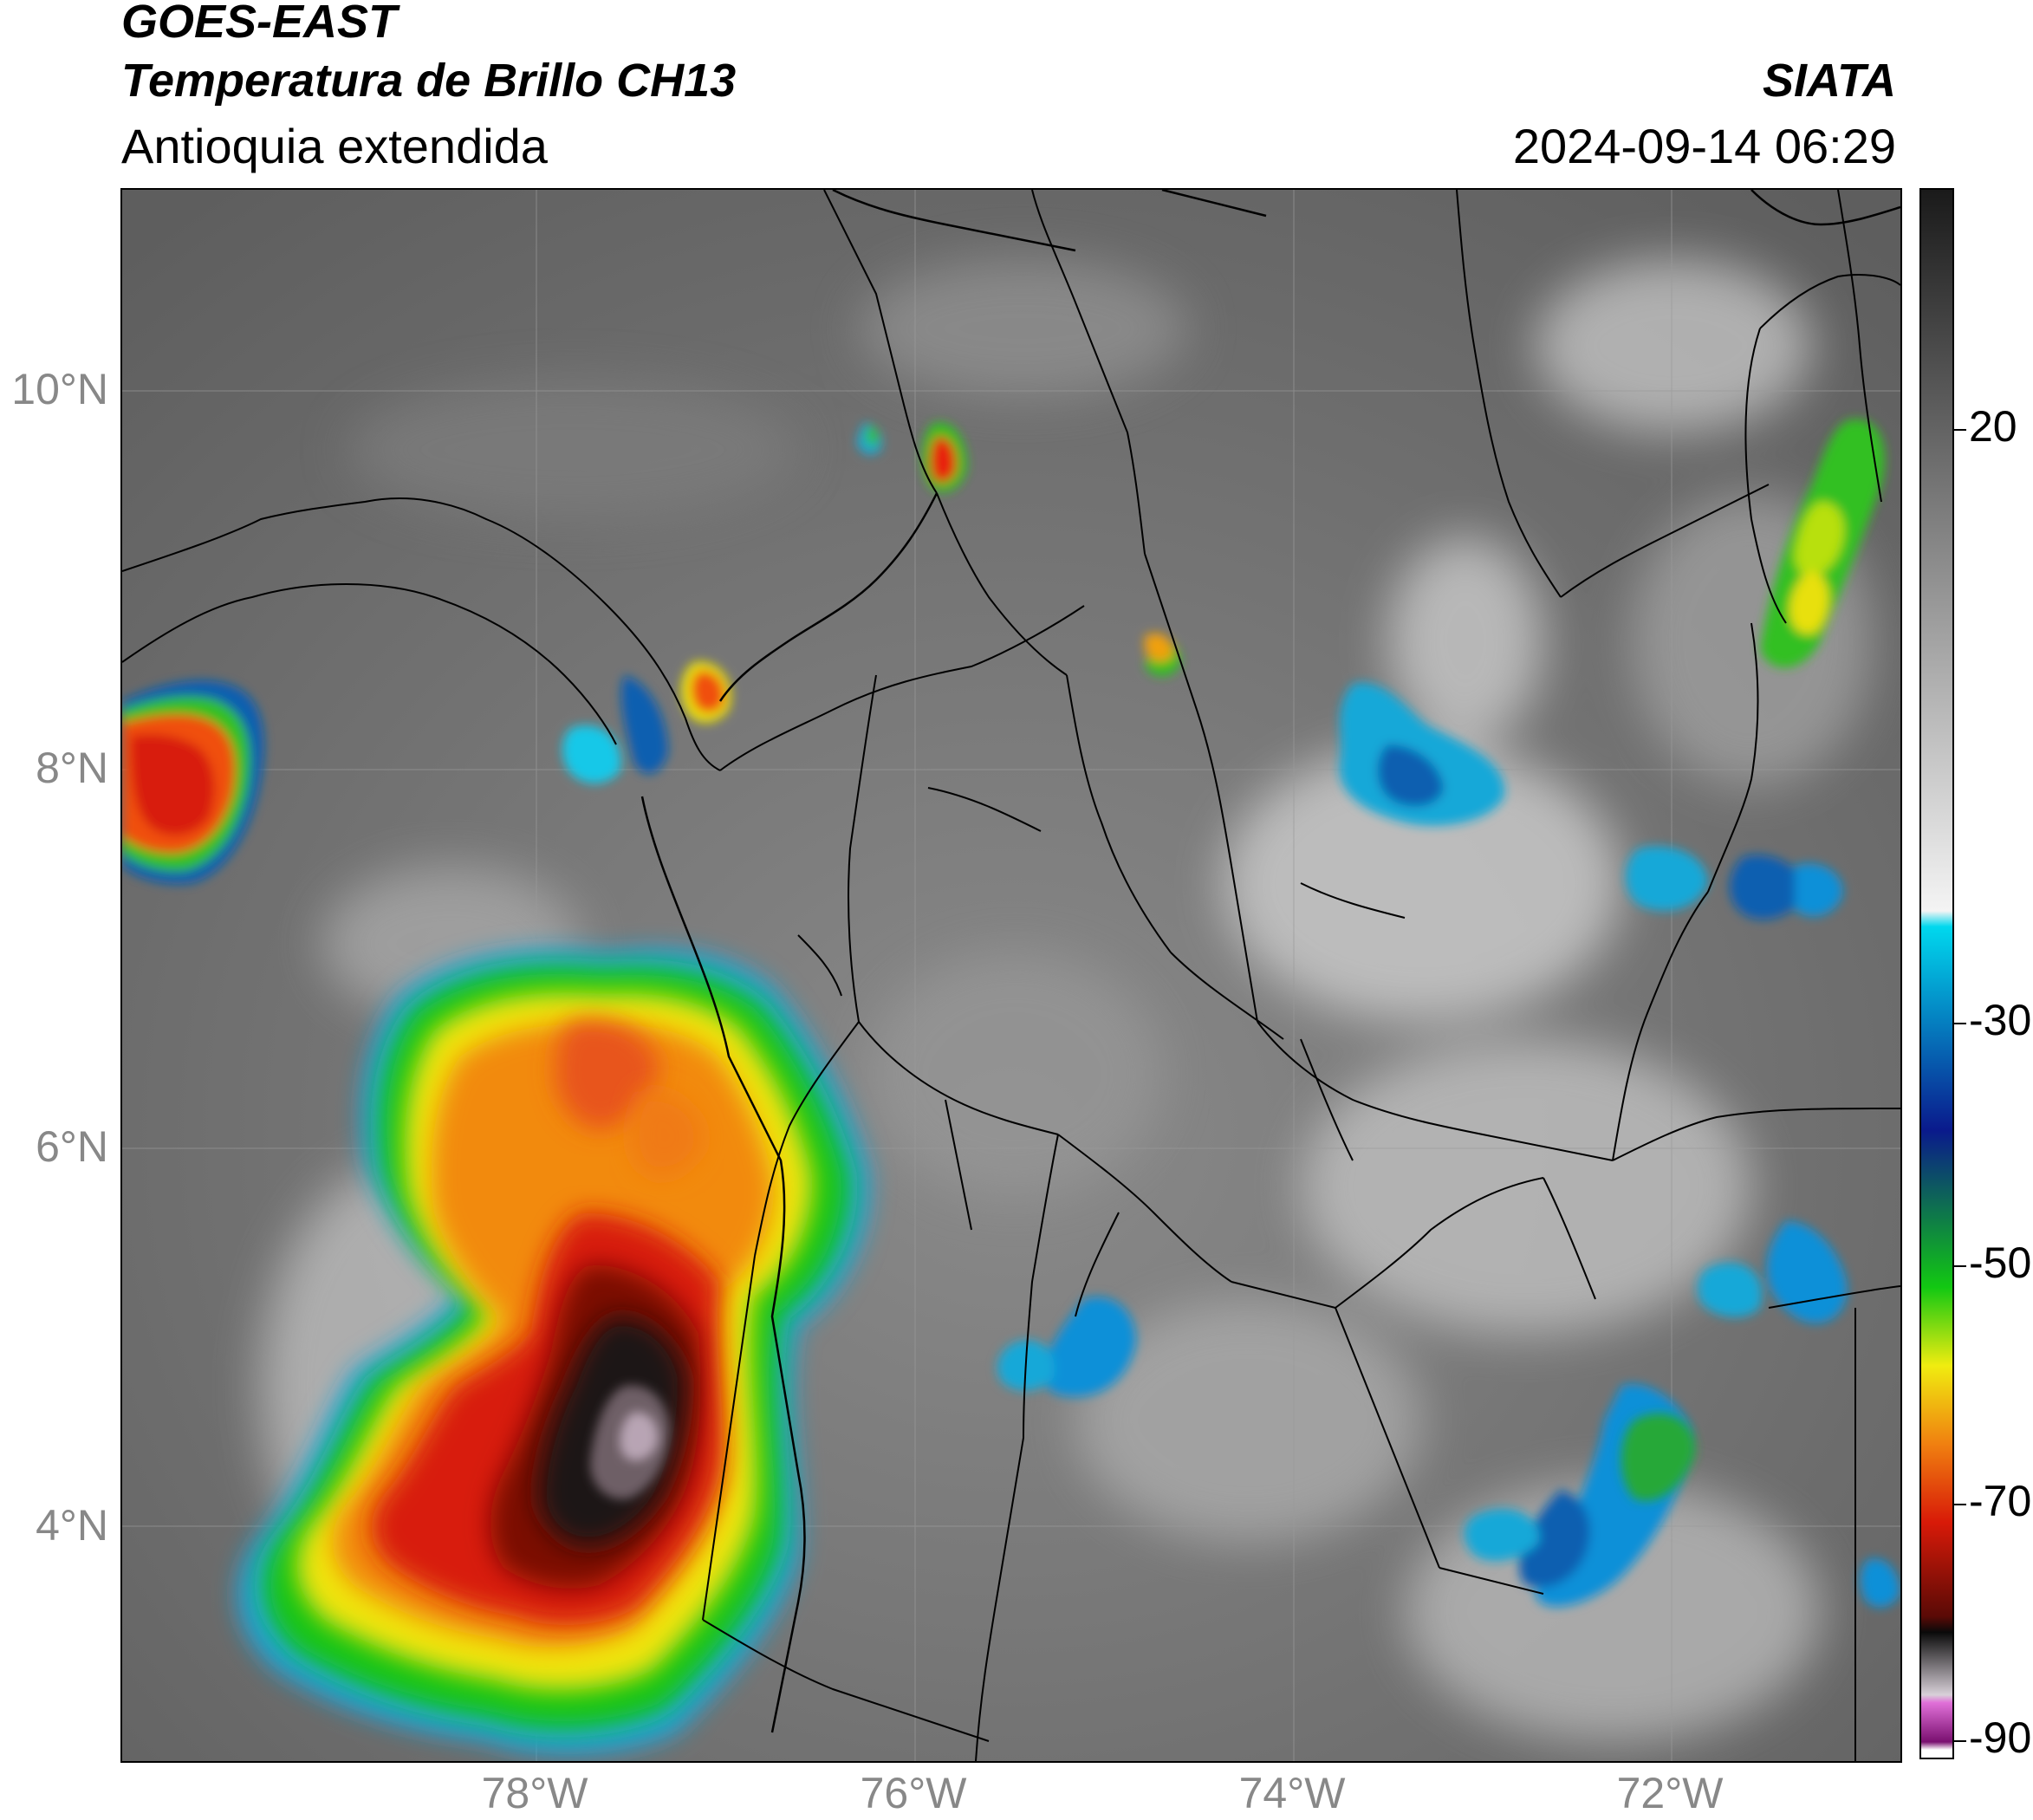  I want to click on colorbar-tick-minus70, so click(1960, 1504).